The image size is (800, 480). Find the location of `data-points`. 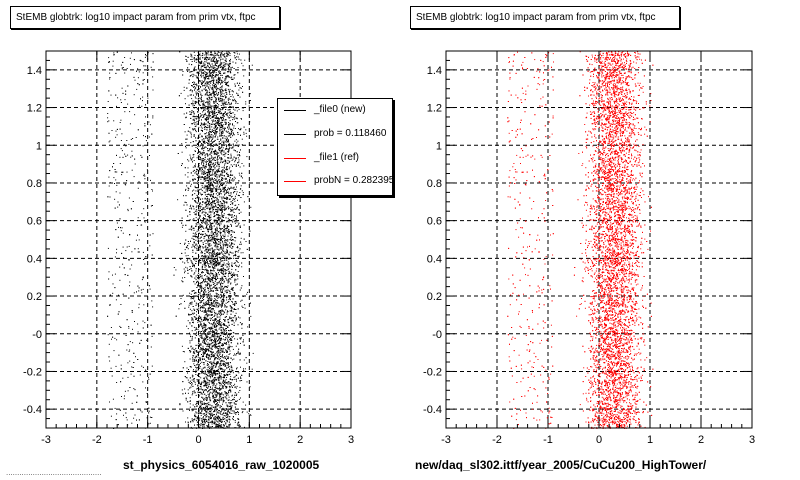

data-points is located at coordinates (180, 240).